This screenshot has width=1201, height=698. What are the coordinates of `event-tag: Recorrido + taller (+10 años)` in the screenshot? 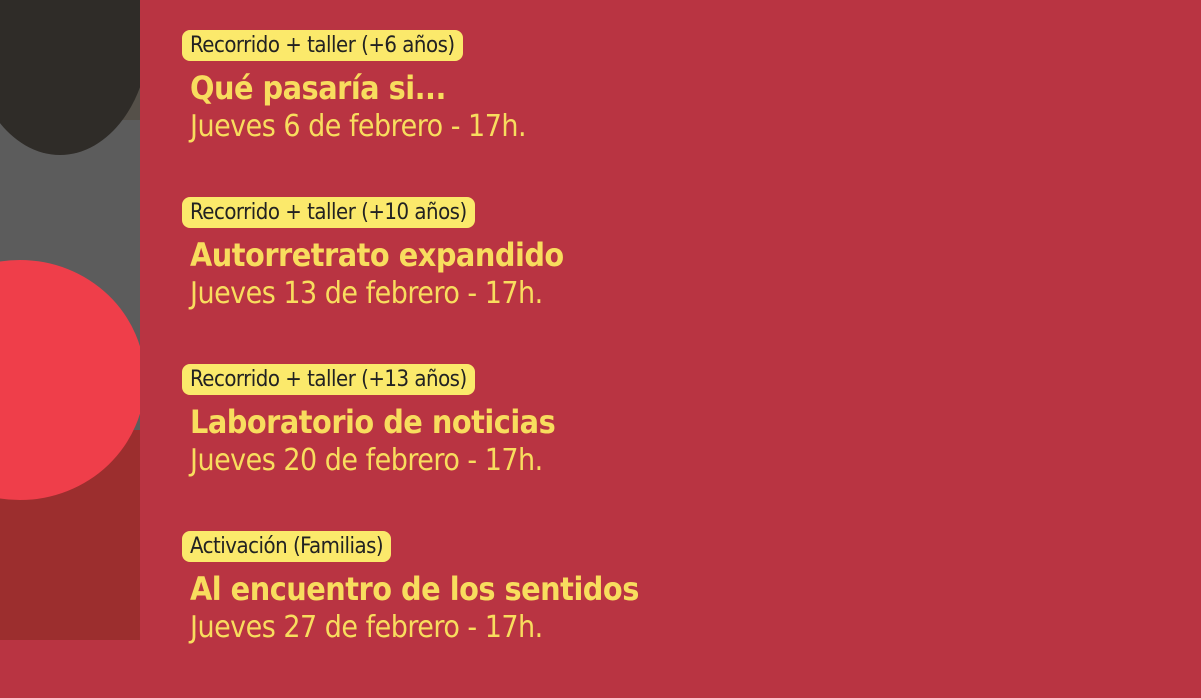 It's located at (328, 212).